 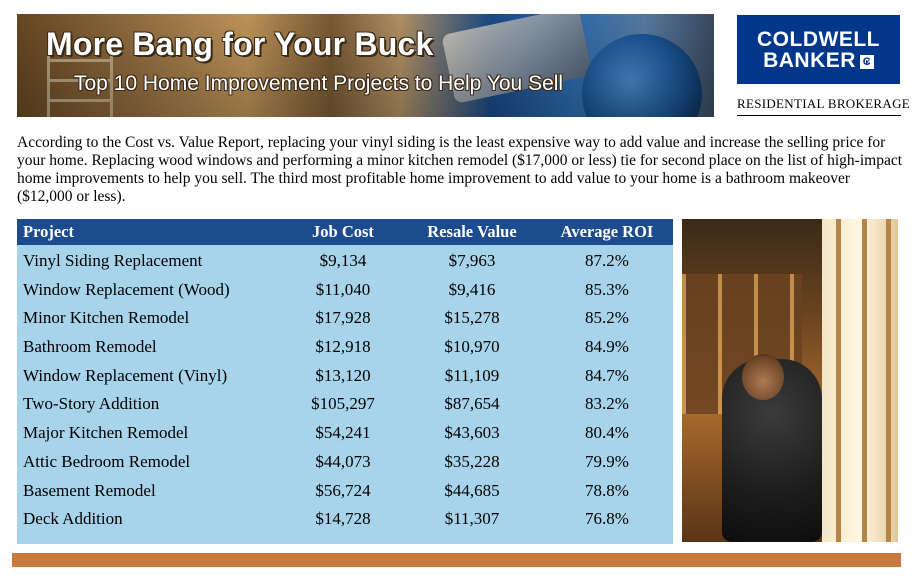 I want to click on cell-resale-value: $9,416, so click(x=472, y=289).